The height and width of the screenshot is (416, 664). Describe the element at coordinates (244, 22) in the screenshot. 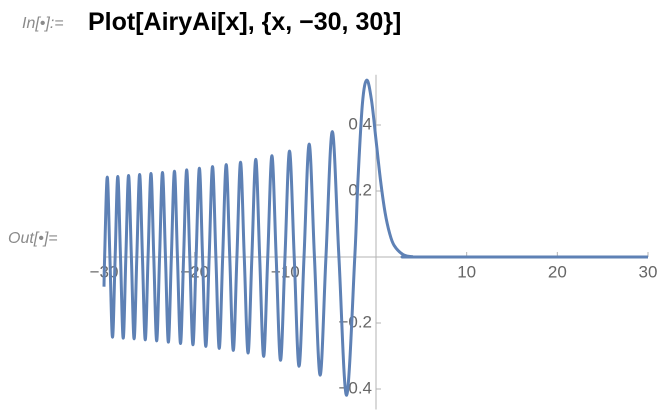

I see `input-code: Plot[AiryAi[x], {x, −30, 30}]` at that location.